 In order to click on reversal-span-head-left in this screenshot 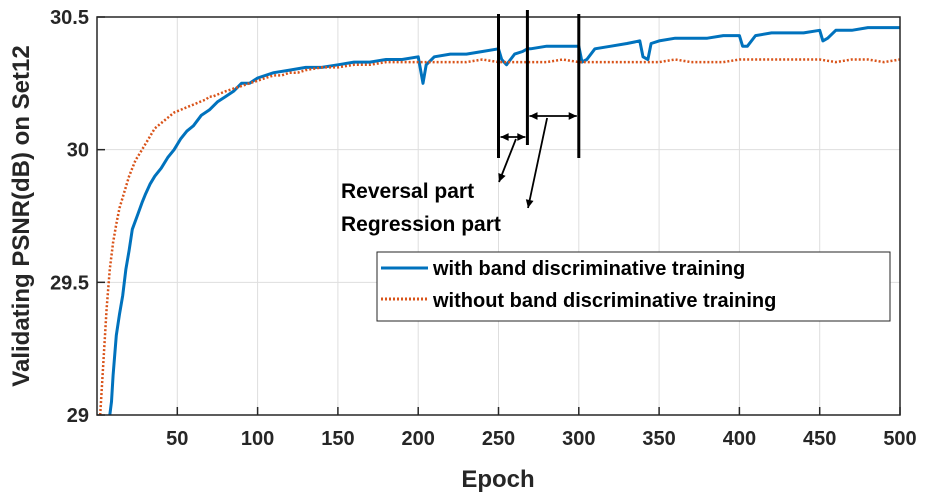, I will do `click(504, 137)`.